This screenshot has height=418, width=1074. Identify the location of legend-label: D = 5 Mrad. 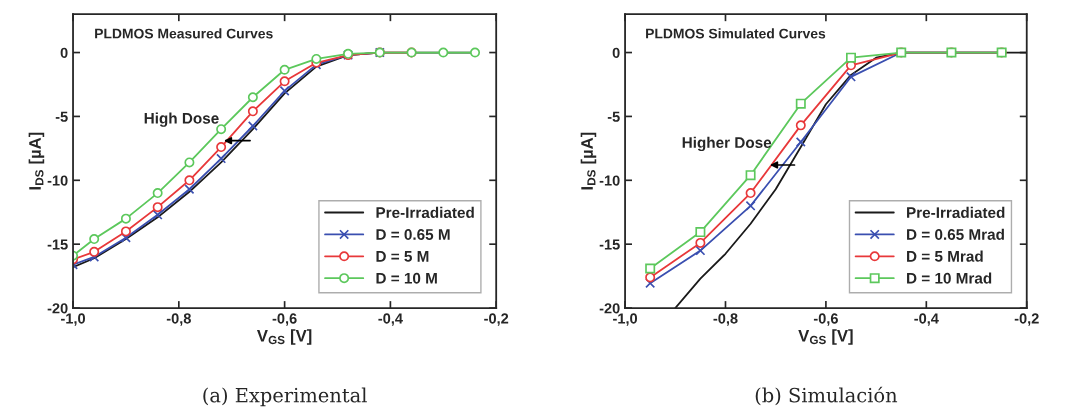
(945, 256).